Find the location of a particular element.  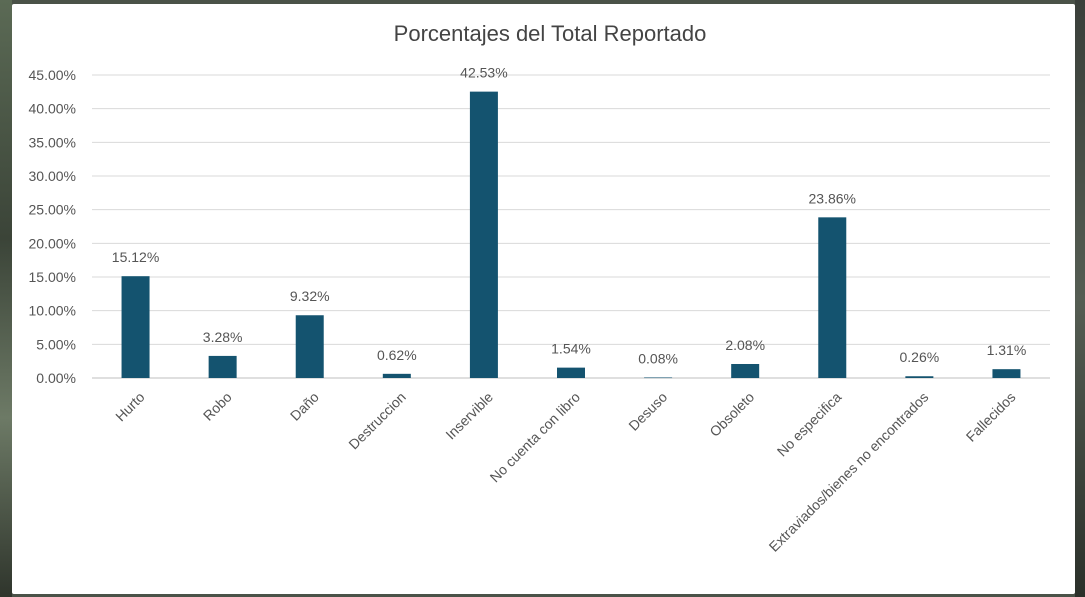

chart-title: Porcentajes del Total Reportado is located at coordinates (550, 33).